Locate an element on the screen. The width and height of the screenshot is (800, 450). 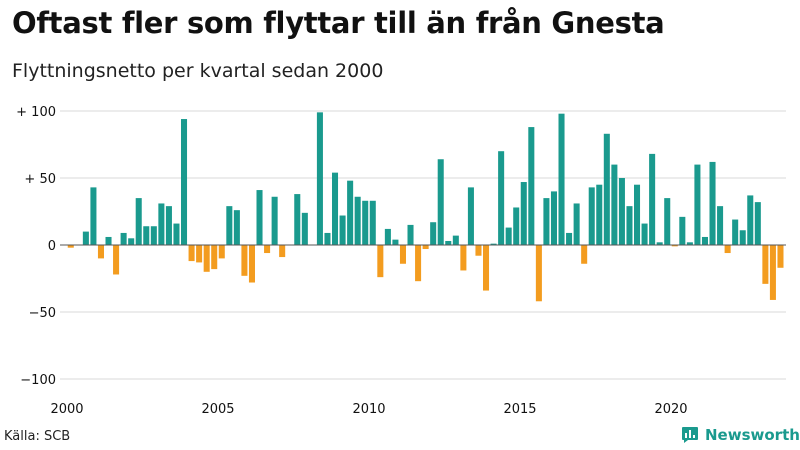
x-tick-label: 2010 is located at coordinates (368, 409).